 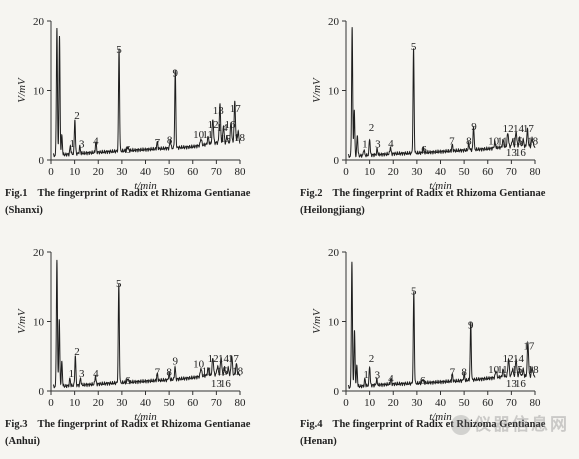 What do you see at coordinates (16, 424) in the screenshot?
I see `figure-label: Fig.3` at bounding box center [16, 424].